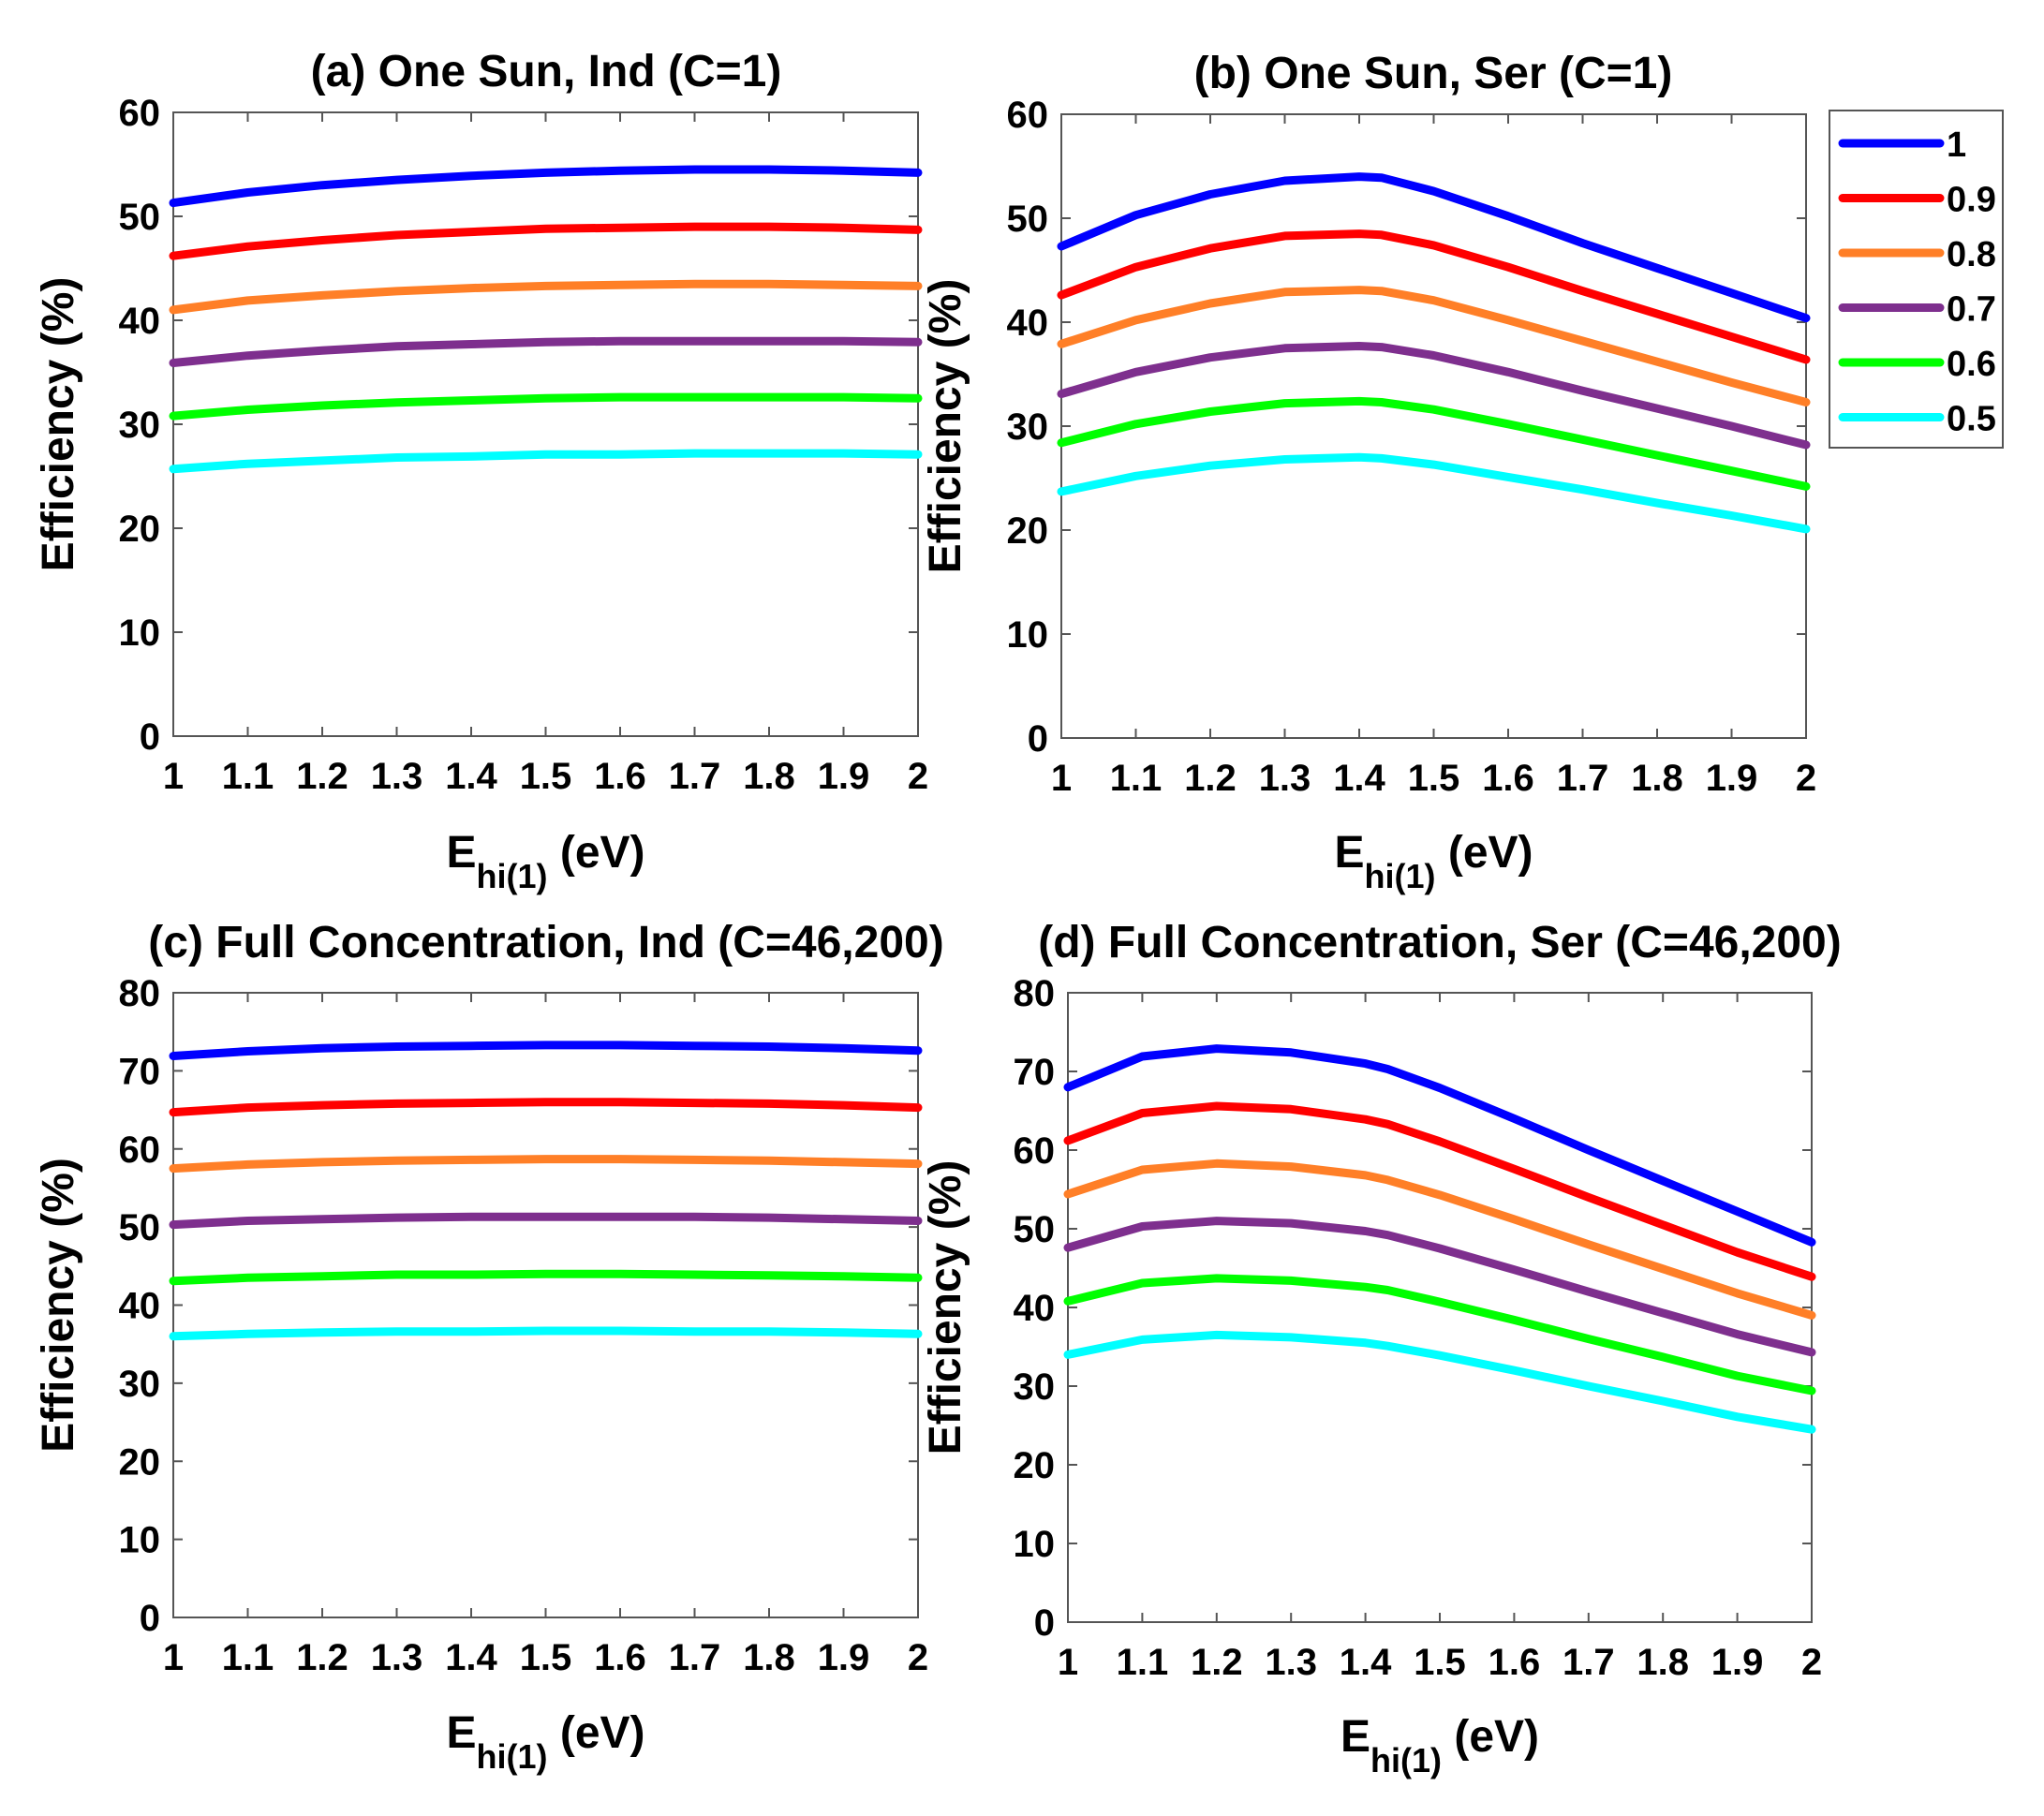  I want to click on chart-title: (b) One Sun, Ser (C=1), so click(1434, 73).